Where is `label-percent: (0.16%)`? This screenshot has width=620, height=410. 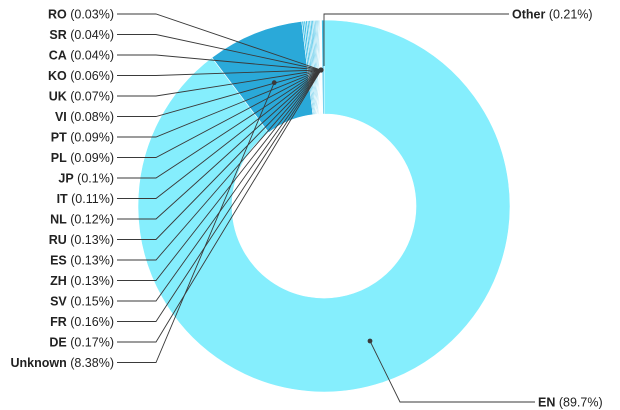 label-percent: (0.16%) is located at coordinates (90, 322).